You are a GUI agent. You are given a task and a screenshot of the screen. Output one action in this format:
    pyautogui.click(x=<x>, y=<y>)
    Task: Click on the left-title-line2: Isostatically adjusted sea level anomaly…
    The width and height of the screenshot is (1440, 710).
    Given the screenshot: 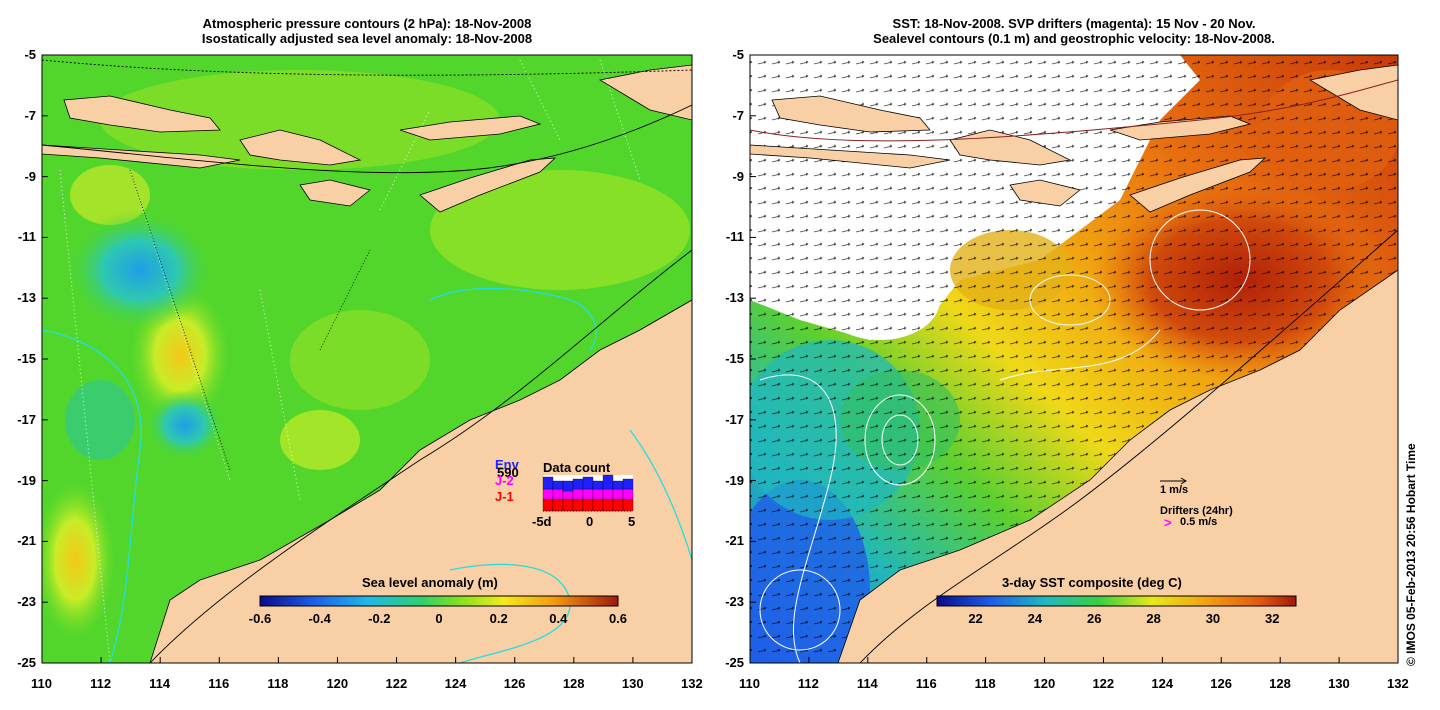 What is the action you would take?
    pyautogui.click(x=367, y=38)
    